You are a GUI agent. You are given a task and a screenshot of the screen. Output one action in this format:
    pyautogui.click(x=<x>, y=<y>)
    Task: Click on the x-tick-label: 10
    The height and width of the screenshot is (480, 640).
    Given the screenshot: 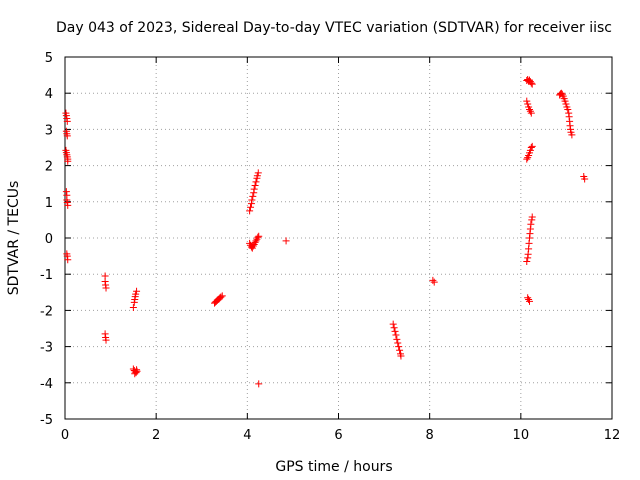 What is the action you would take?
    pyautogui.click(x=521, y=435)
    